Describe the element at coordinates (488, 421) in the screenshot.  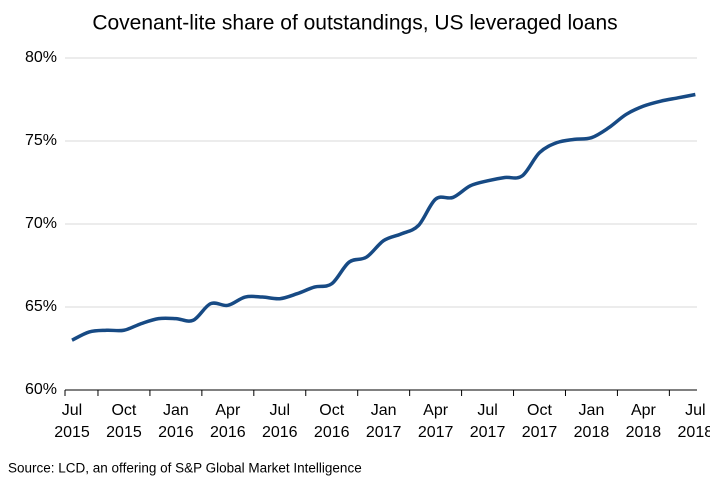
I see `x-tick-label: Jul 2017` at that location.